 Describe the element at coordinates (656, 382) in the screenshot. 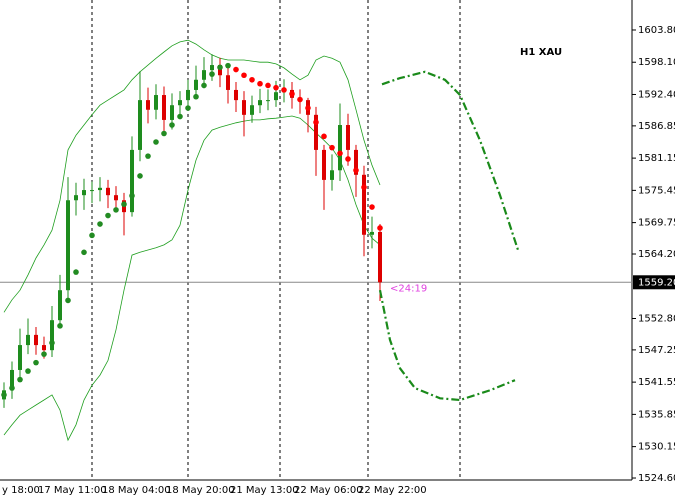

I see `y-tick-label: 1541.55` at that location.